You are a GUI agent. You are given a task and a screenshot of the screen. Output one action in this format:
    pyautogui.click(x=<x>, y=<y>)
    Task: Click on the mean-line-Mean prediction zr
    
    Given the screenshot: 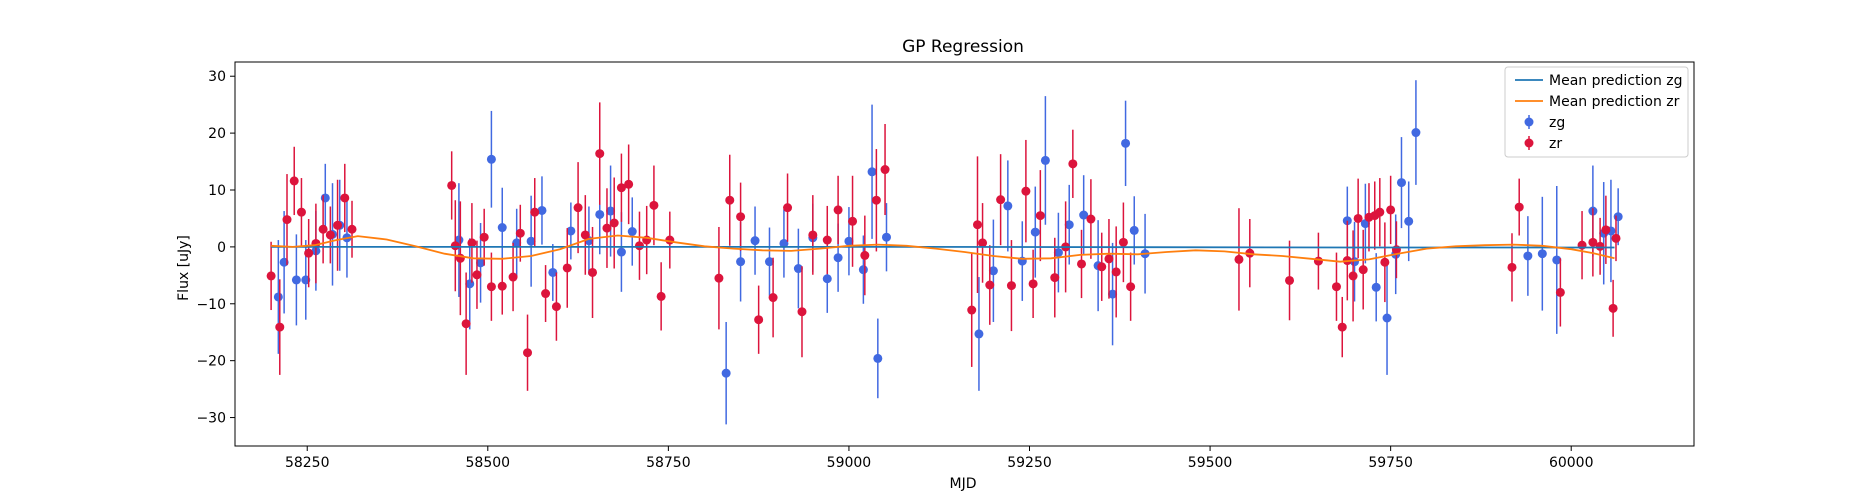 What is the action you would take?
    pyautogui.click(x=943, y=248)
    